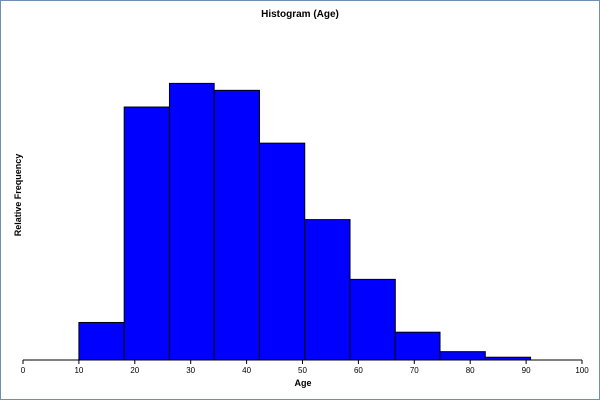 This screenshot has width=600, height=400. What do you see at coordinates (582, 370) in the screenshot?
I see `x-tick-label-10: 100` at bounding box center [582, 370].